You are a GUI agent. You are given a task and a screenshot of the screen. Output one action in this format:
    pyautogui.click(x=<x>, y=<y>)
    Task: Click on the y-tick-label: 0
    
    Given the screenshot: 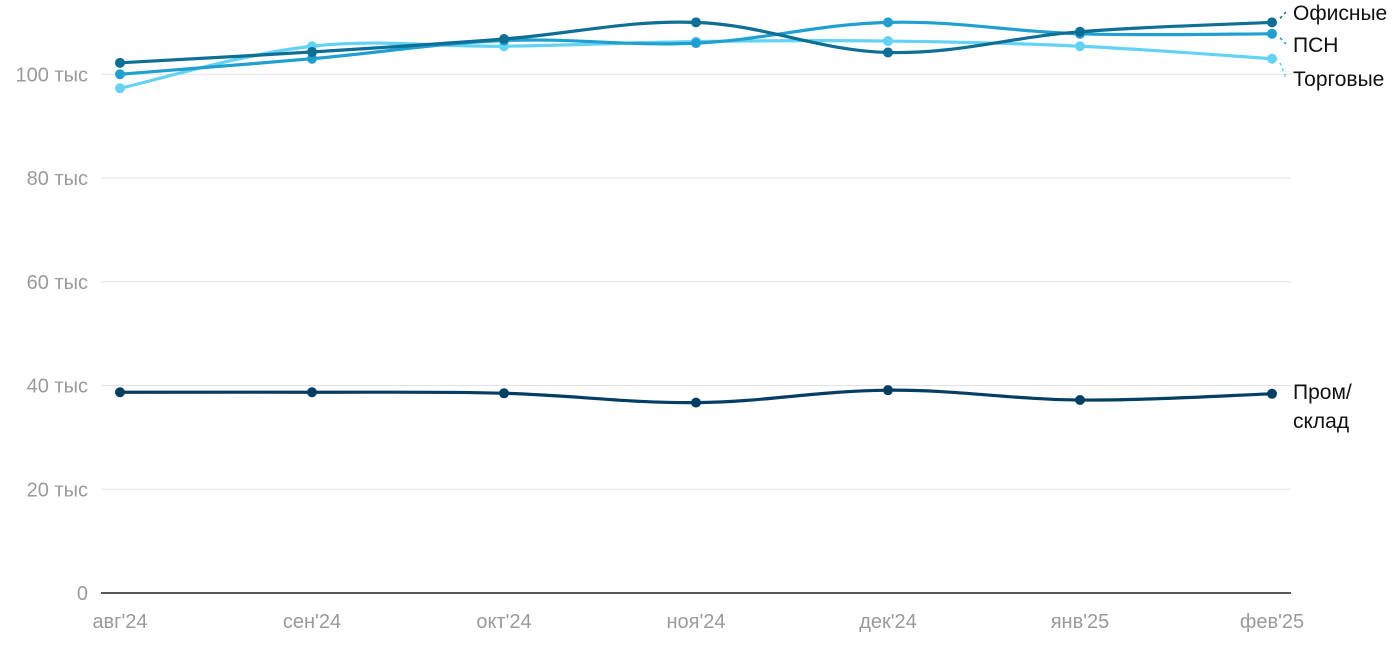 What is the action you would take?
    pyautogui.click(x=82, y=594)
    